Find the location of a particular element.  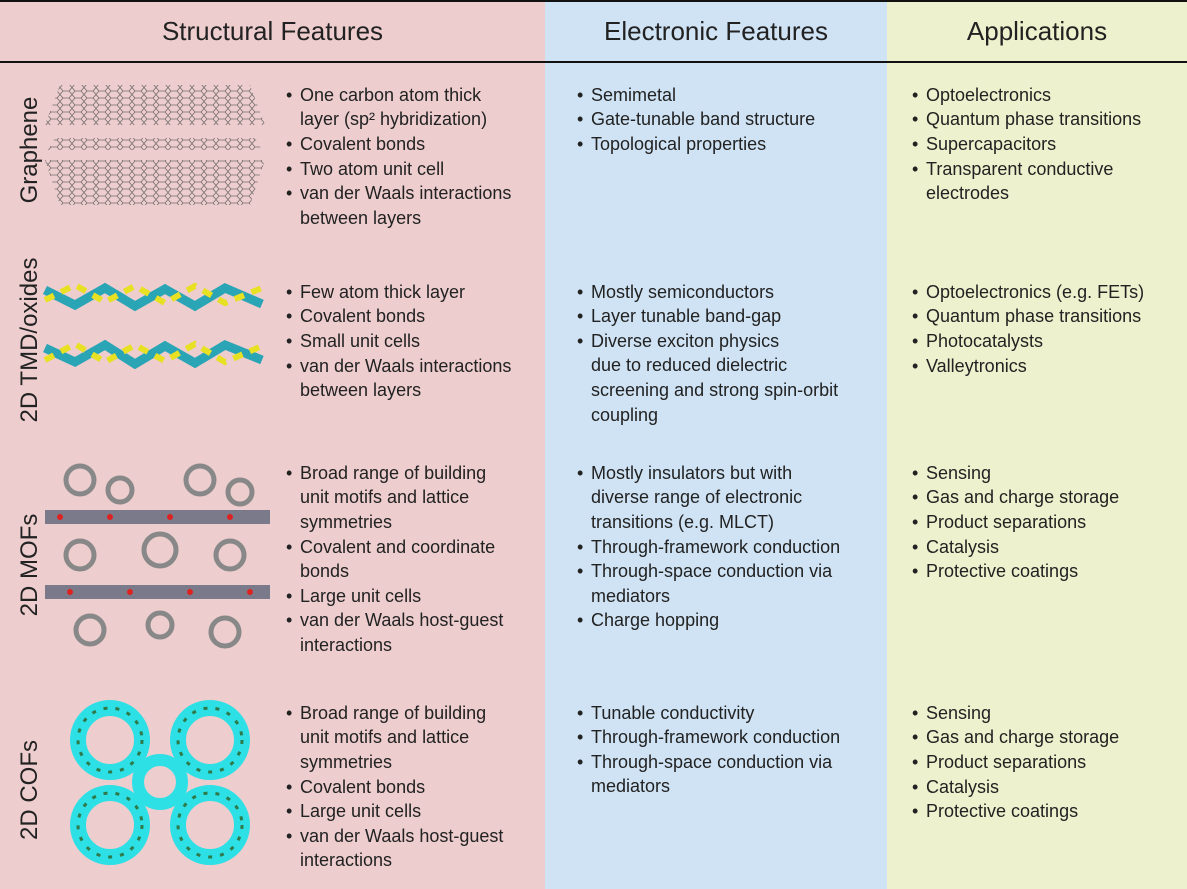

applications-bullet: Photocatalysts is located at coordinates (978, 341).